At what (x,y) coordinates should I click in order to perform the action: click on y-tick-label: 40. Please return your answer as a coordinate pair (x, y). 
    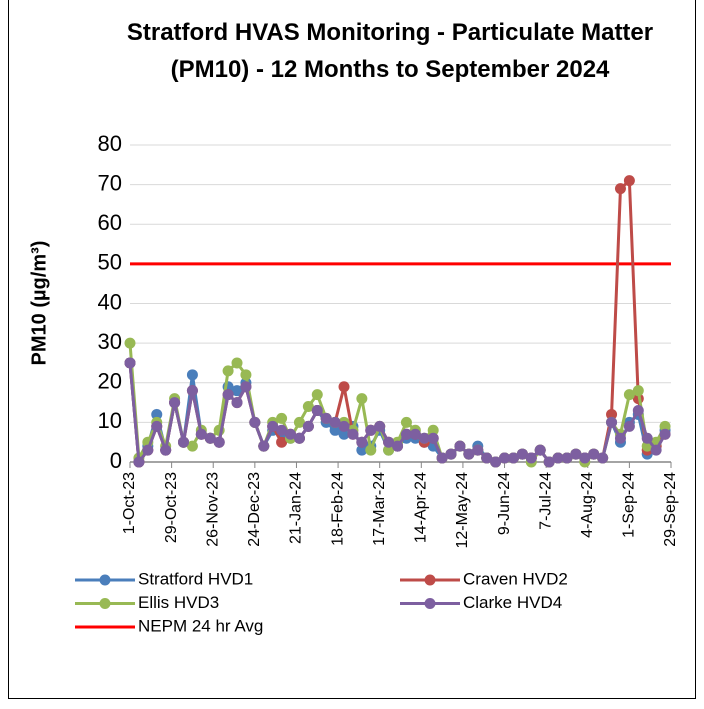
    Looking at the image, I should click on (110, 301).